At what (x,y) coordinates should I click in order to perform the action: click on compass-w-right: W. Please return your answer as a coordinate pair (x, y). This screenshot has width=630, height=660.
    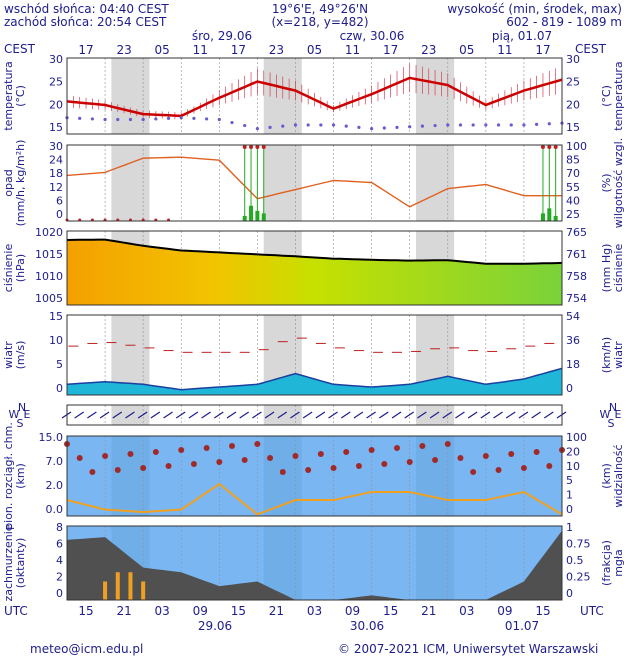
    Looking at the image, I should click on (605, 414).